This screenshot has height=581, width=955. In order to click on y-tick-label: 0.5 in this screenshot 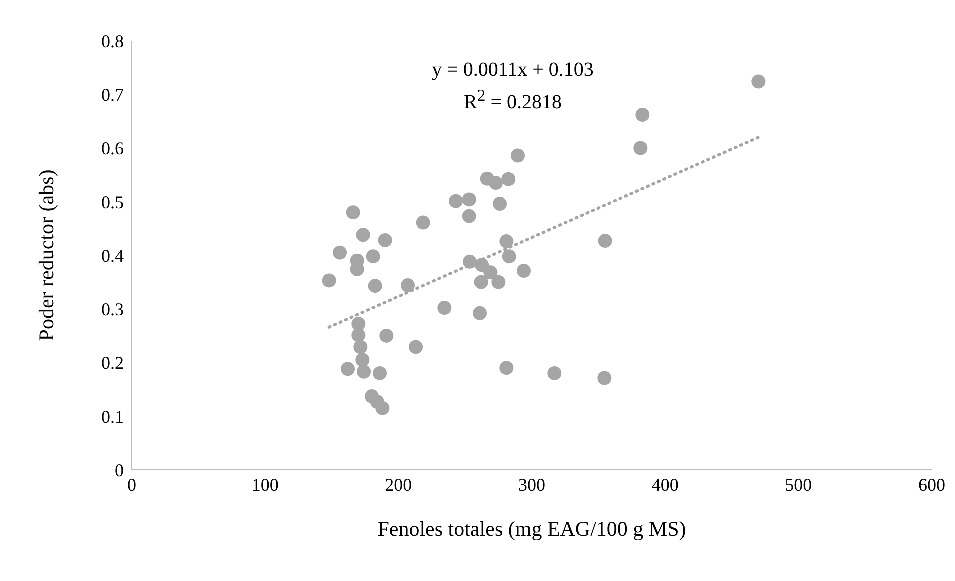, I will do `click(113, 202)`.